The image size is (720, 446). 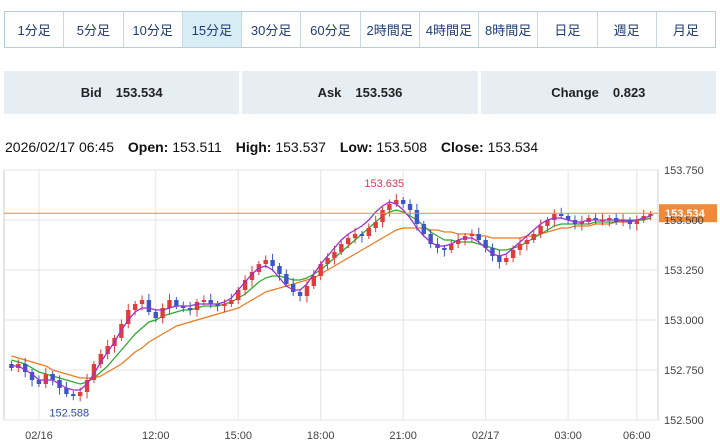 I want to click on x-tick-label: 15:00, so click(x=238, y=436).